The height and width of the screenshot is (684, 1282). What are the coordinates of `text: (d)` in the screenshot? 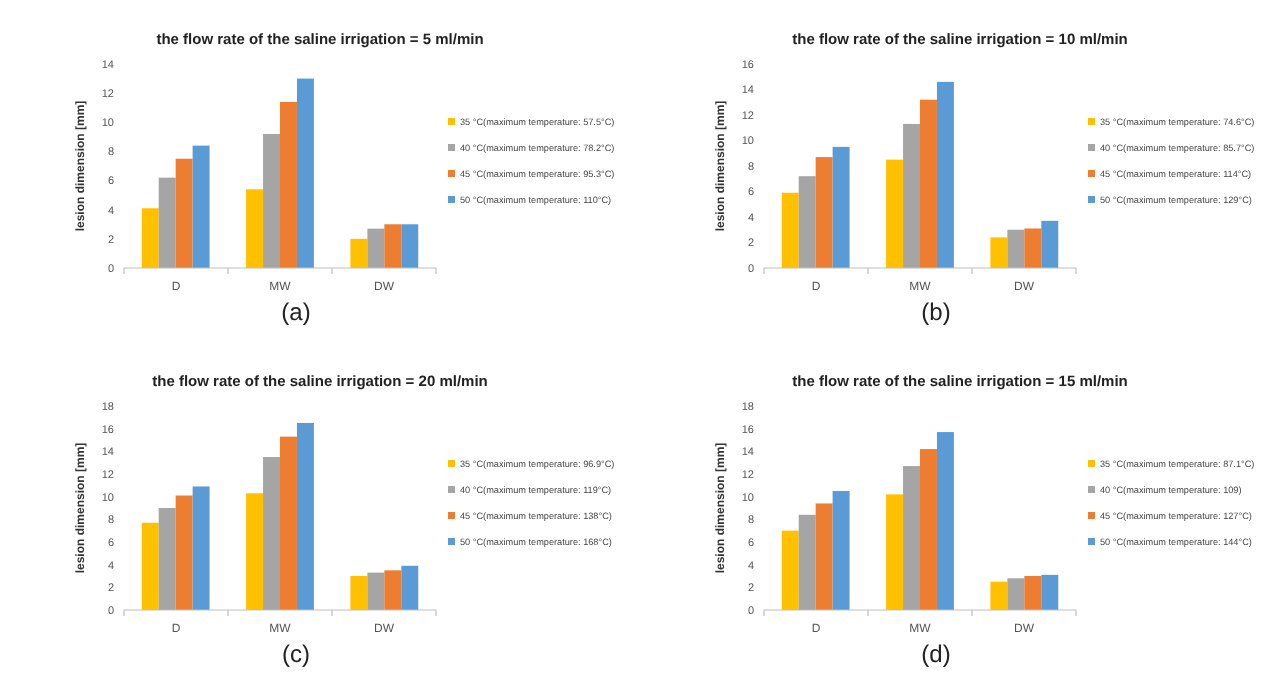 It's located at (936, 654).